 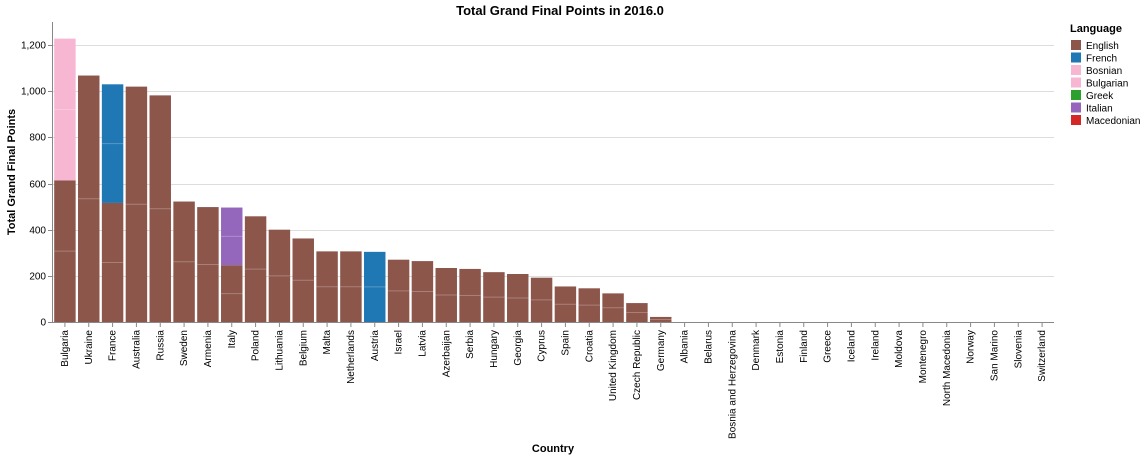 What do you see at coordinates (565, 343) in the screenshot?
I see `x-tick-label: Spain` at bounding box center [565, 343].